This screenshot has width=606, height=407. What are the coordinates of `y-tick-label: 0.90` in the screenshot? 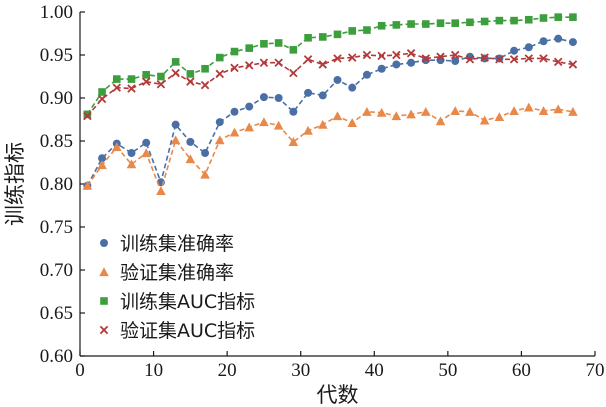 It's located at (56, 98).